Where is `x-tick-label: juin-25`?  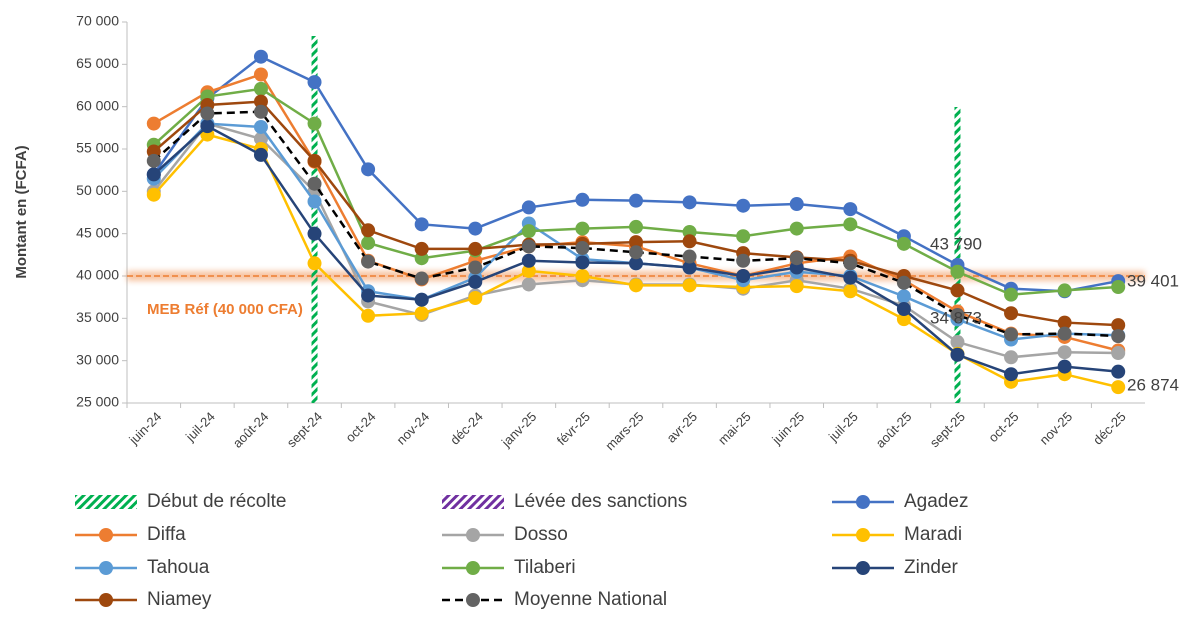 x-tick-label: juin-25 is located at coordinates (787, 428).